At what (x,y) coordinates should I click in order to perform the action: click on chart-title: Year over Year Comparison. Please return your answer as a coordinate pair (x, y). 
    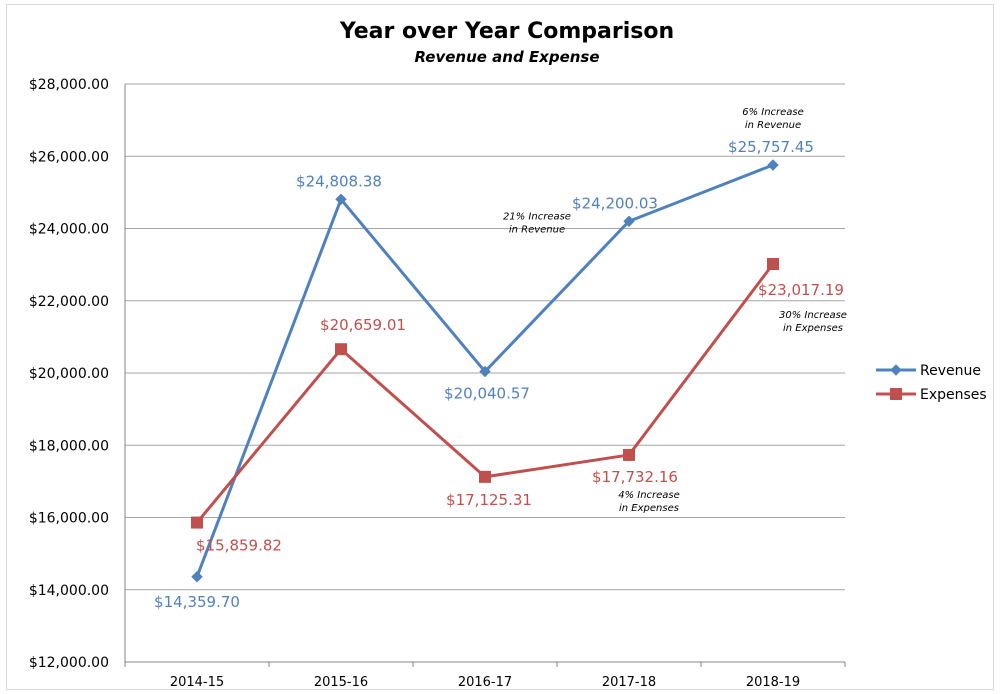
    Looking at the image, I should click on (506, 31).